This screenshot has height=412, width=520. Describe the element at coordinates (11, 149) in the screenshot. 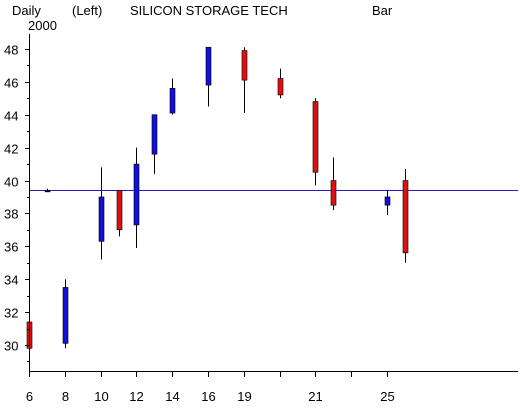

I see `y-tick-label: 42` at that location.